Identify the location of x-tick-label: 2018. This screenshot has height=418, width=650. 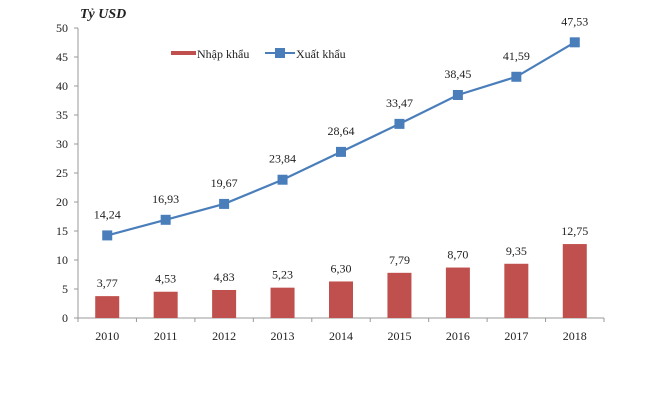
(575, 336).